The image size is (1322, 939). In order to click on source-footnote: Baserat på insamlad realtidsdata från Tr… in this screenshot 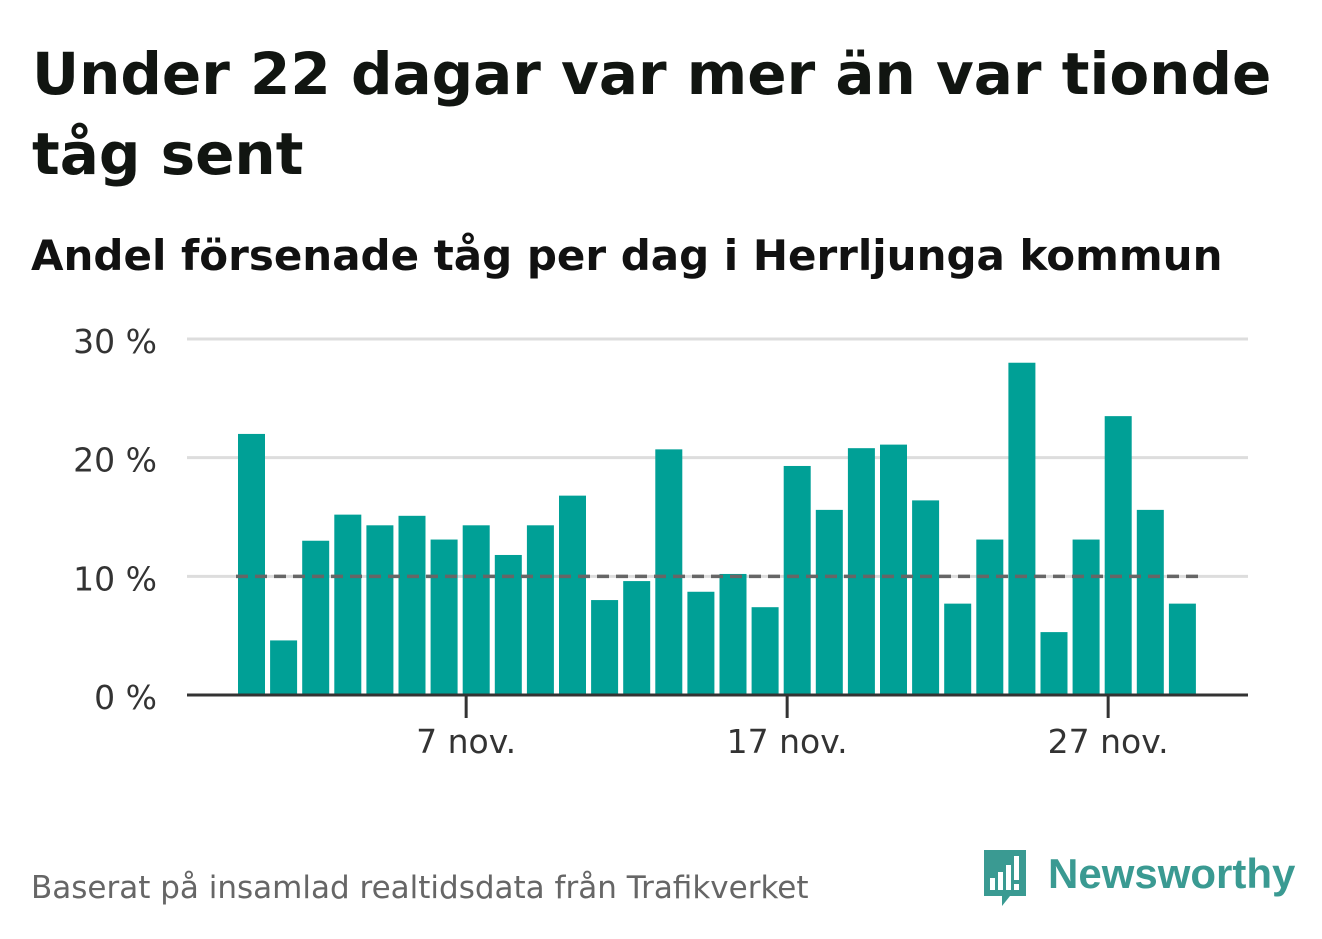, I will do `click(420, 888)`.